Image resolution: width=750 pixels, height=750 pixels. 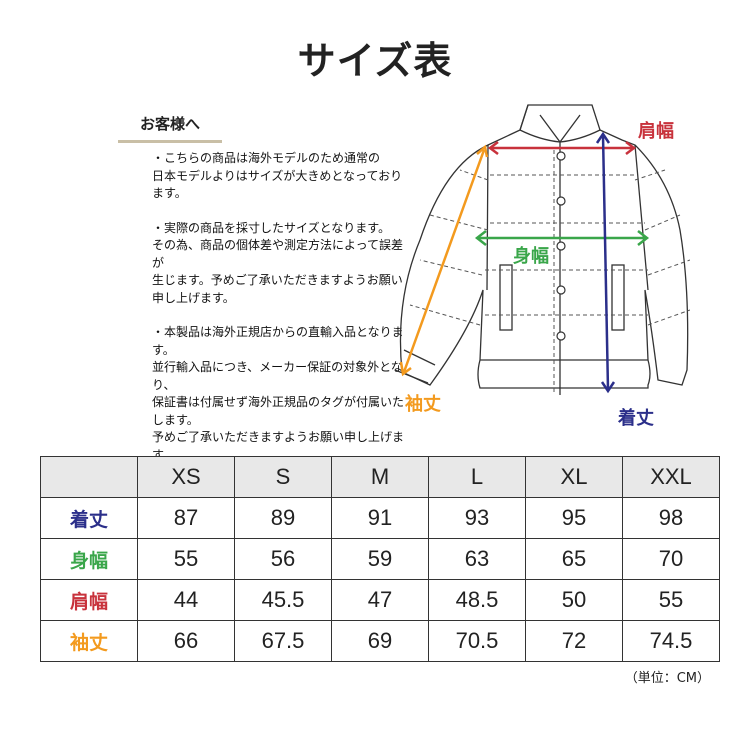 What do you see at coordinates (89, 641) in the screenshot?
I see `row-label: 袖丈` at bounding box center [89, 641].